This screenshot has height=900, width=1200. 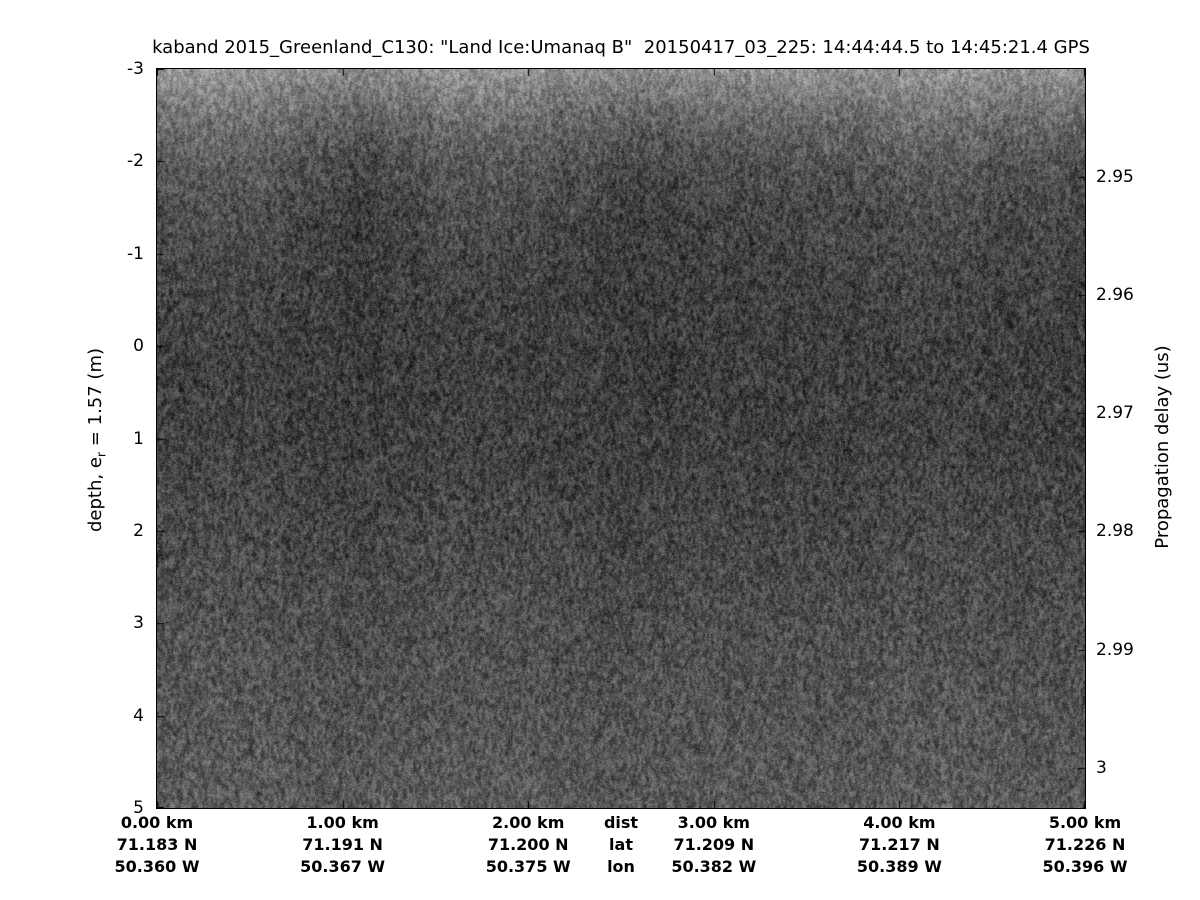 I want to click on bottom-dist-label: 4.00 km, so click(x=899, y=822).